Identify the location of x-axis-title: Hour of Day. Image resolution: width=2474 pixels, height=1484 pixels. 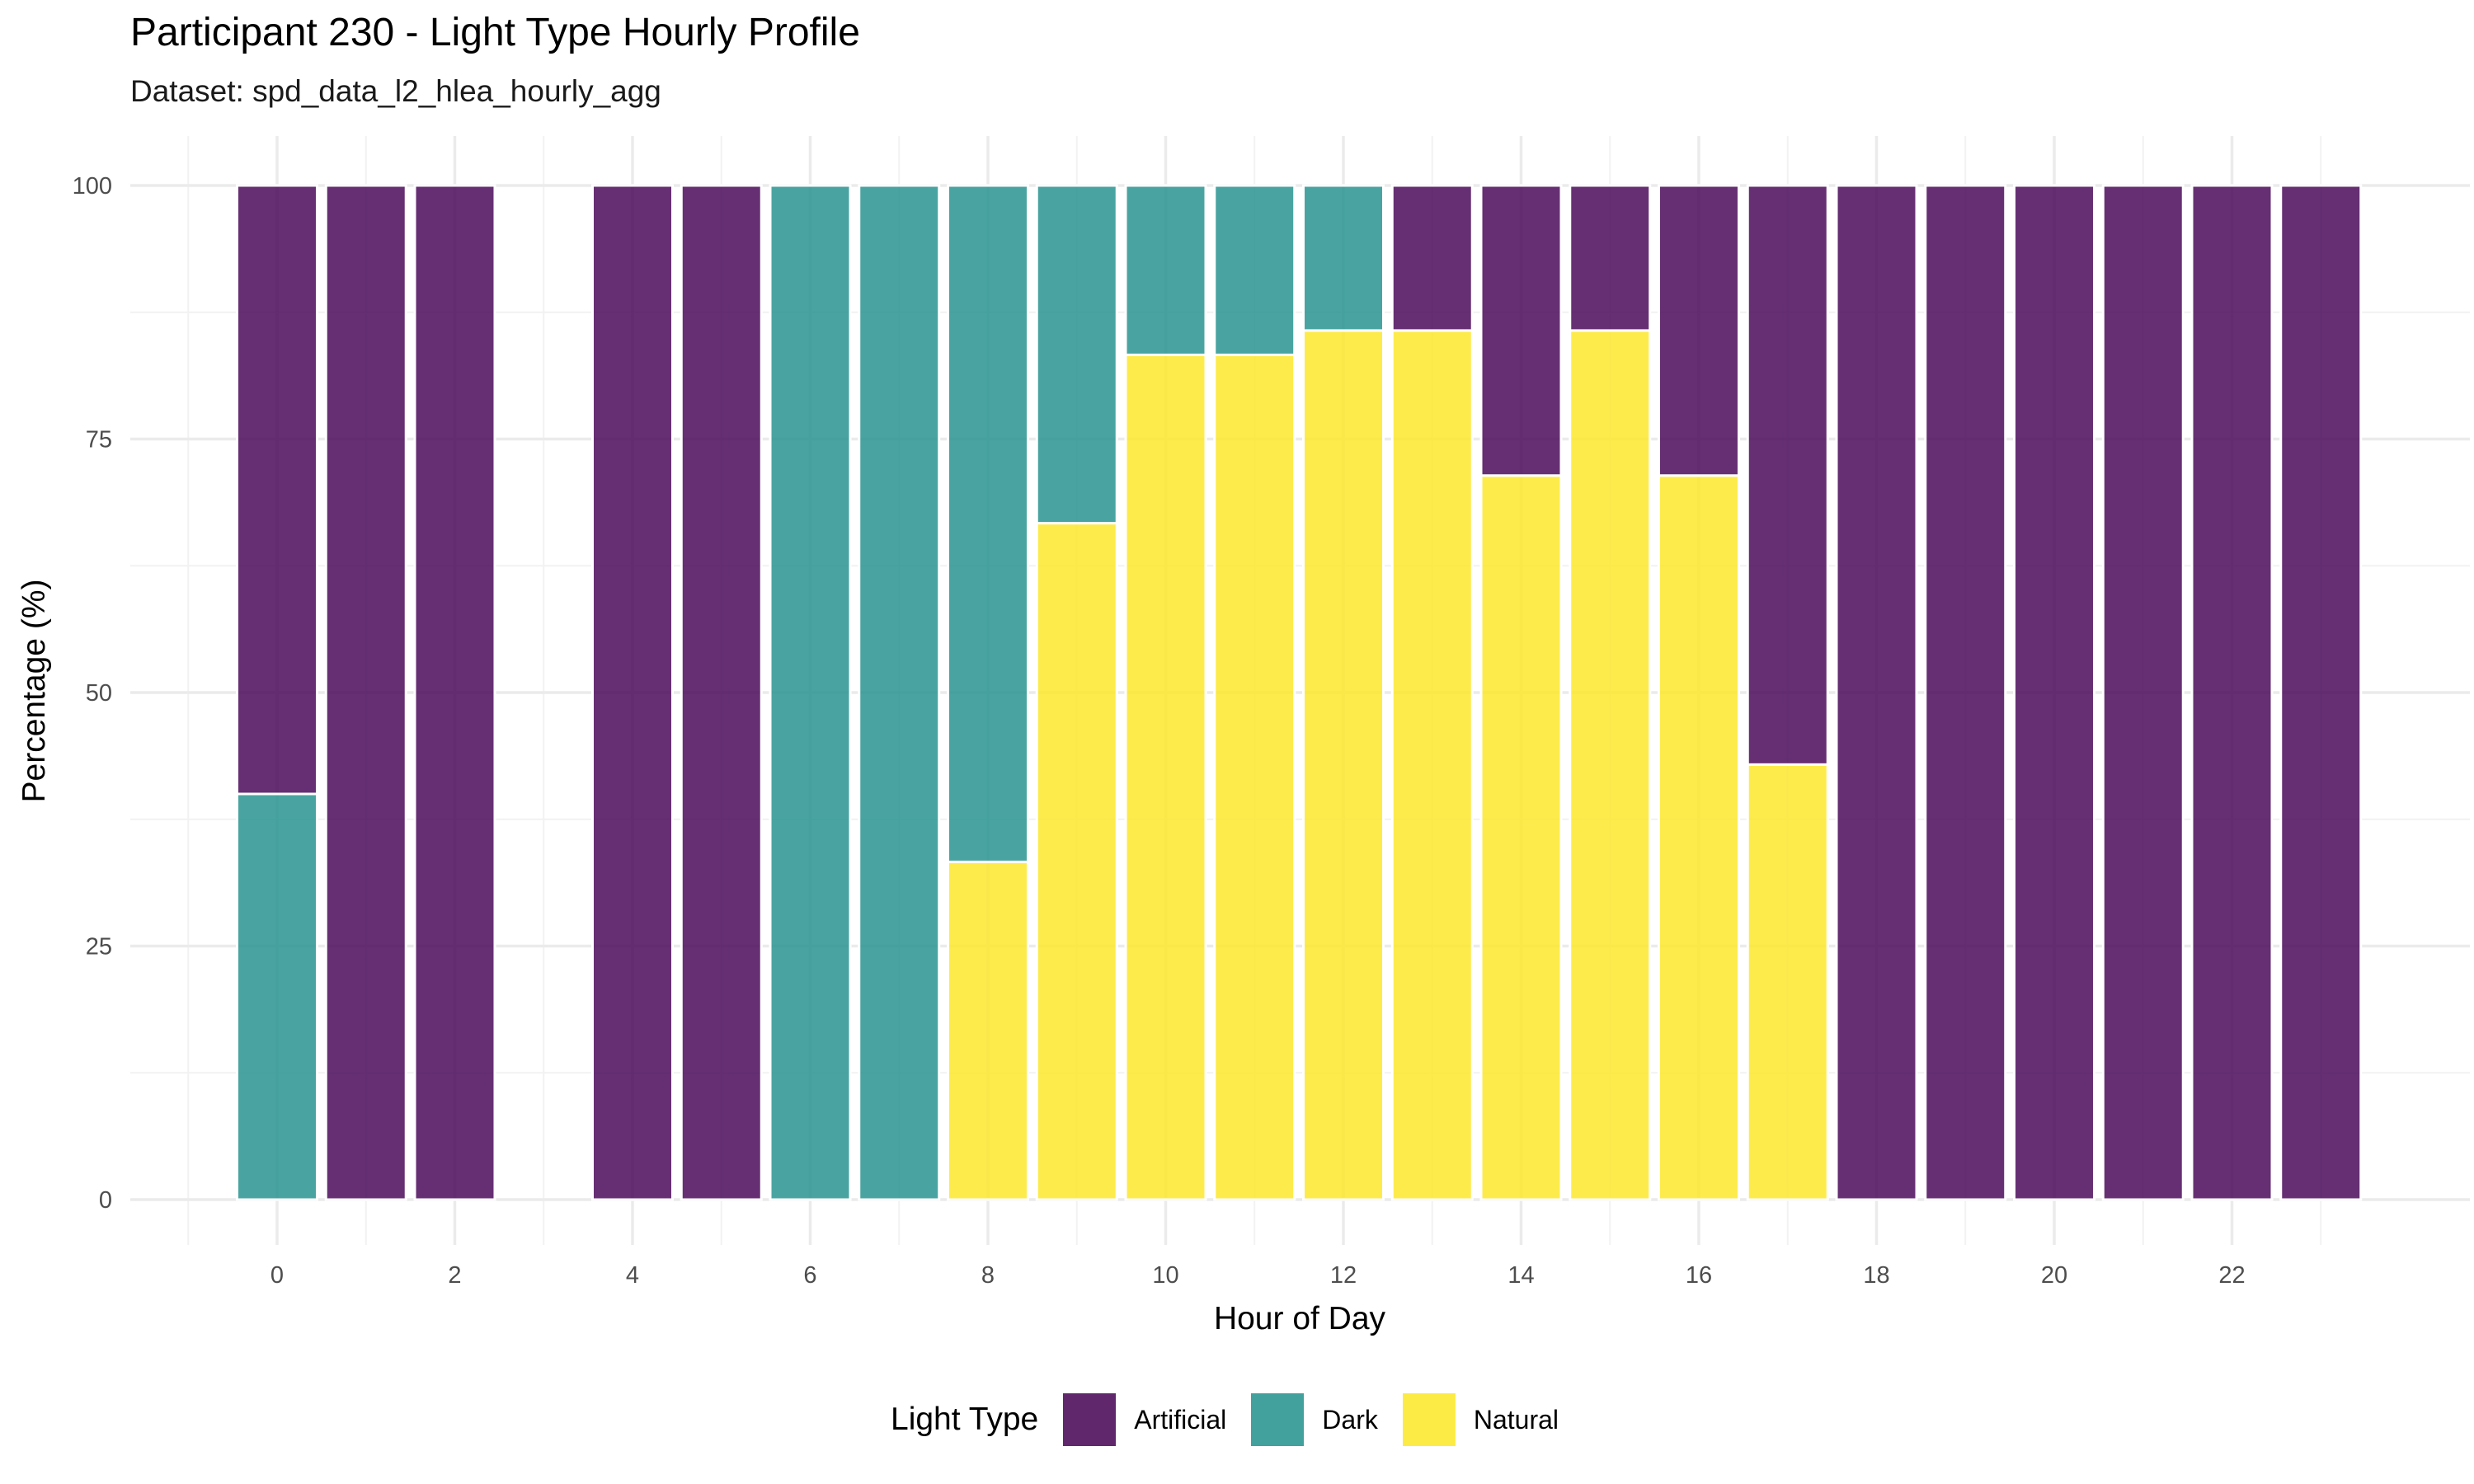
(1300, 1318).